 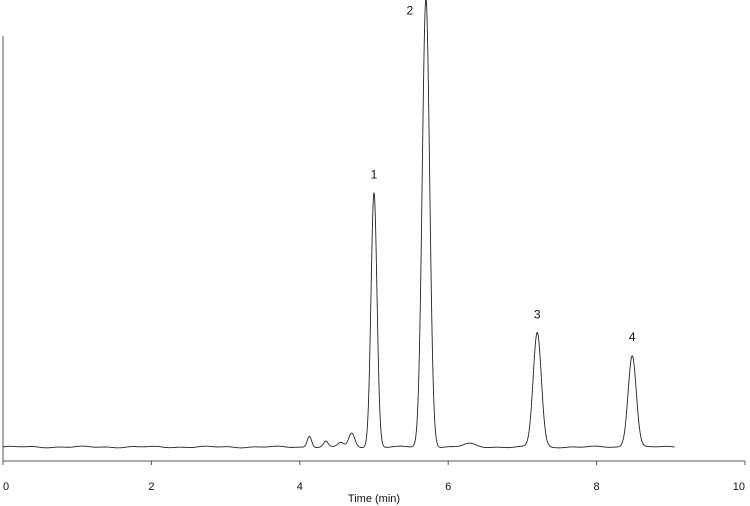 What do you see at coordinates (632, 337) in the screenshot?
I see `peak-label-4: 4` at bounding box center [632, 337].